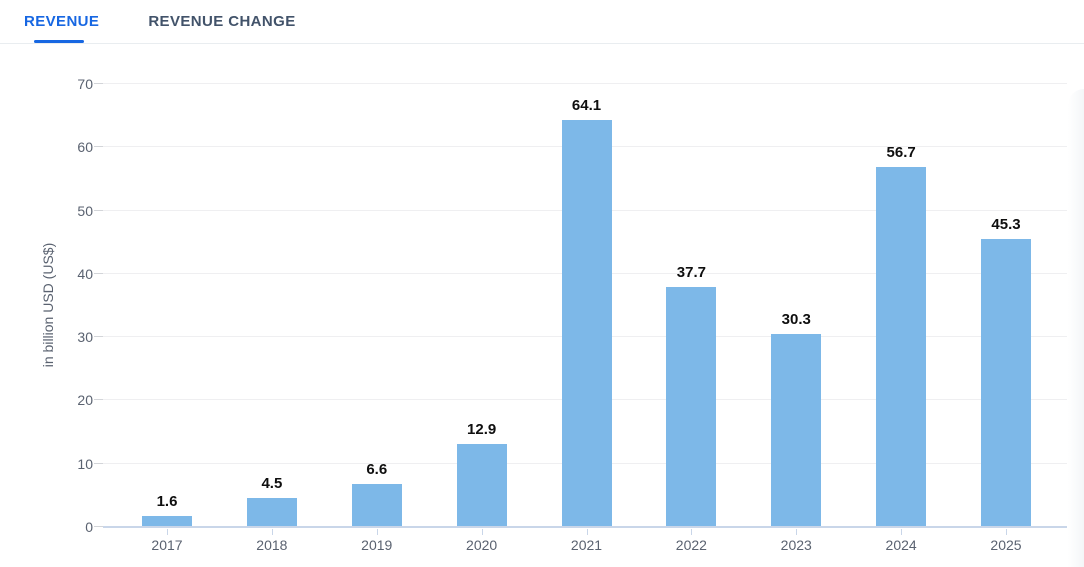  I want to click on bar-2019, so click(376, 505).